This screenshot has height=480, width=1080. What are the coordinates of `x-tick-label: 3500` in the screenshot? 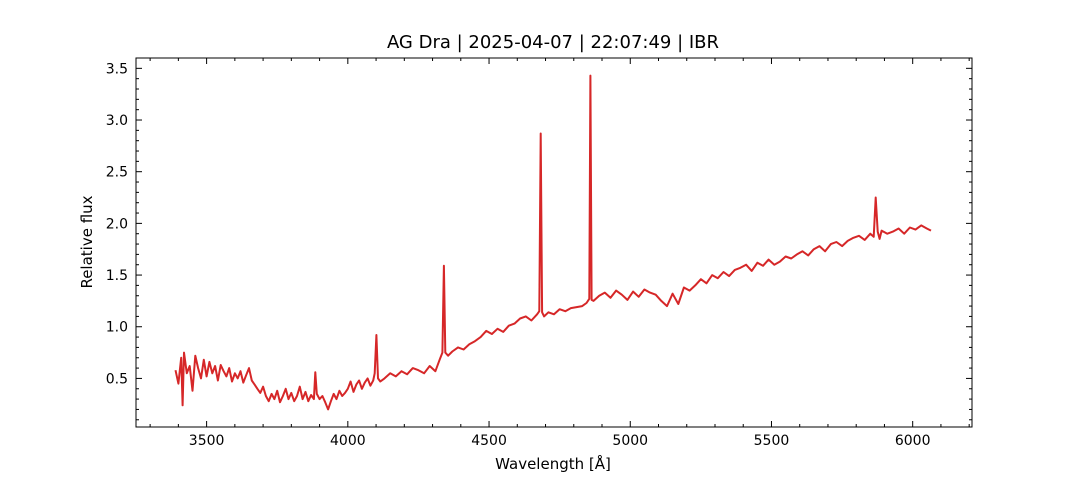 It's located at (207, 441).